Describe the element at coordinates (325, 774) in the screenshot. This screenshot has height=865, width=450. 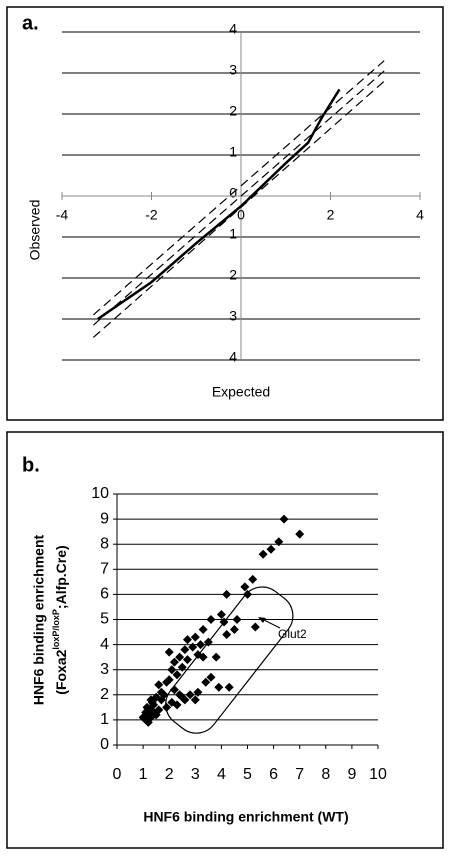
I see `x-tick-label: 8` at that location.